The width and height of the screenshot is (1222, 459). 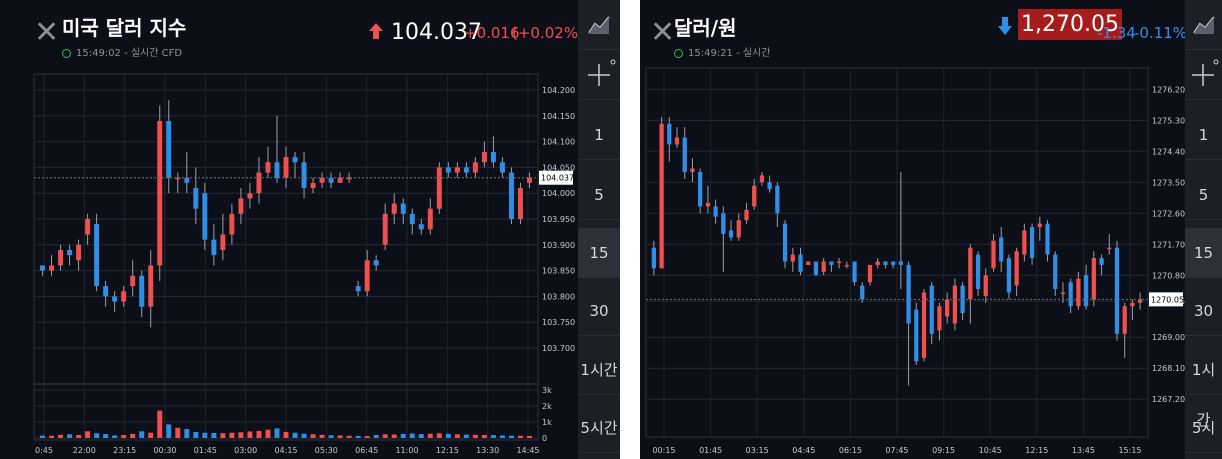 I want to click on y-tick-label: 1272.60, so click(x=1168, y=213).